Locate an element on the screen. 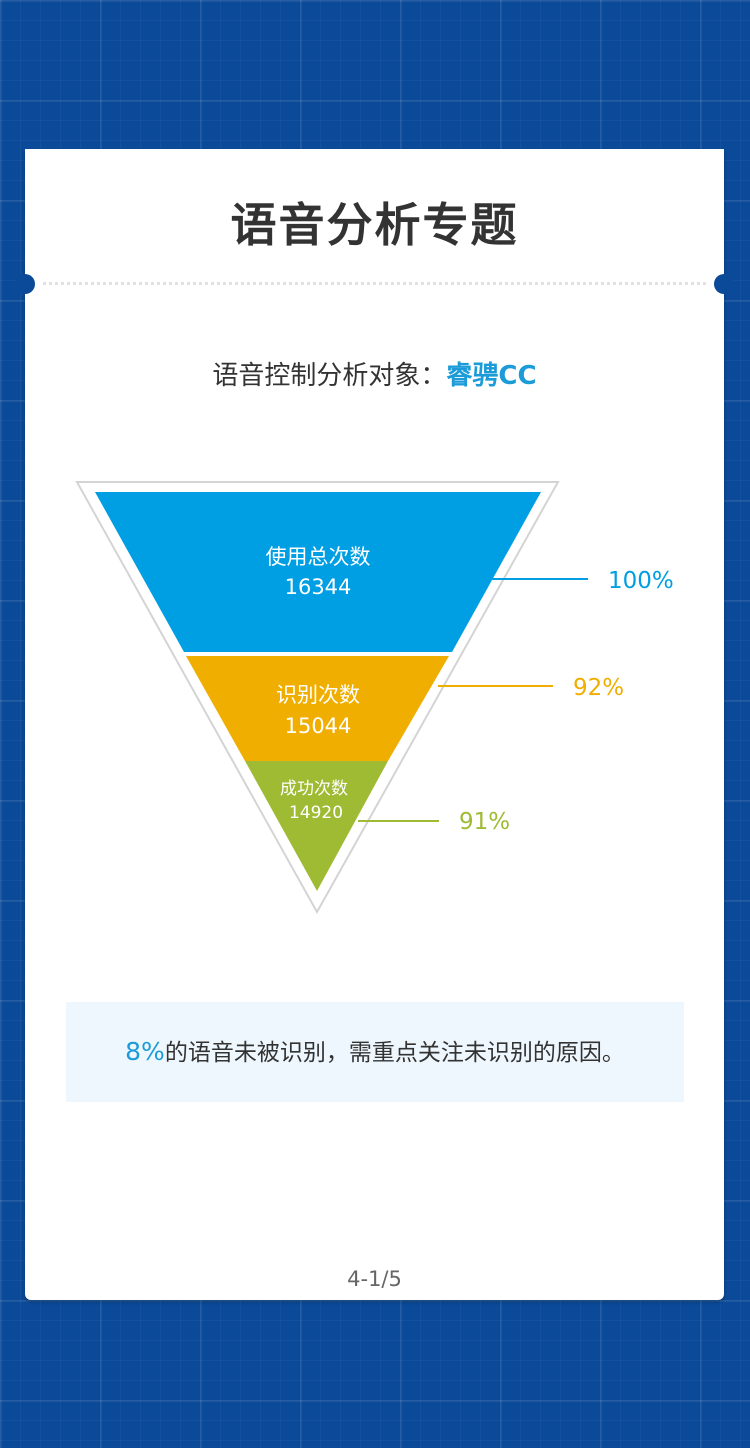 Image resolution: width=750 pixels, height=1448 pixels. insight-highlight: 8% is located at coordinates (145, 1051).